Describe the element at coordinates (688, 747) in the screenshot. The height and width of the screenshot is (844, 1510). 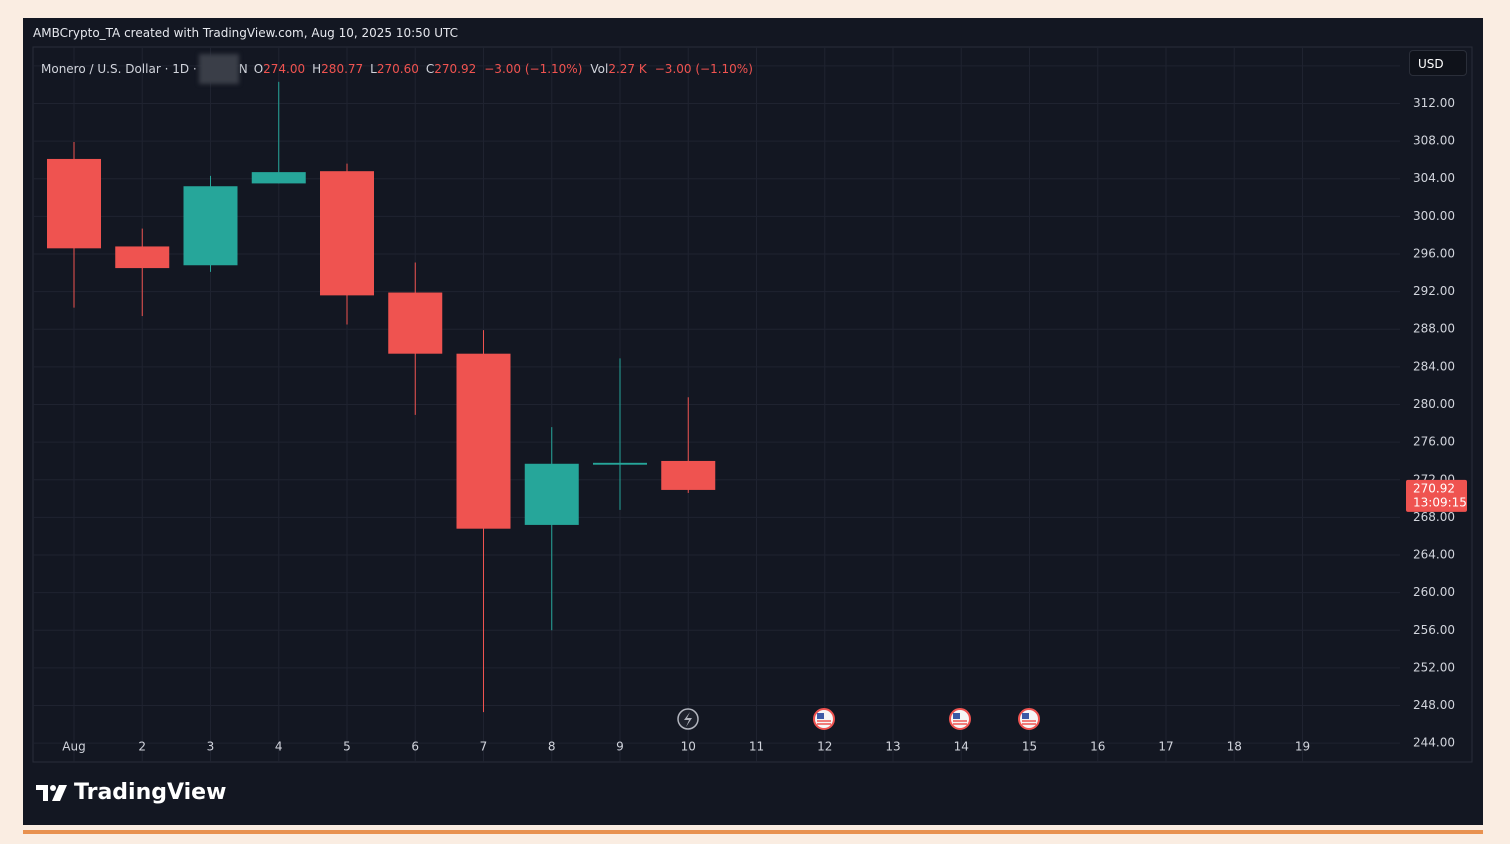
I see `x-tick-label: 10` at that location.